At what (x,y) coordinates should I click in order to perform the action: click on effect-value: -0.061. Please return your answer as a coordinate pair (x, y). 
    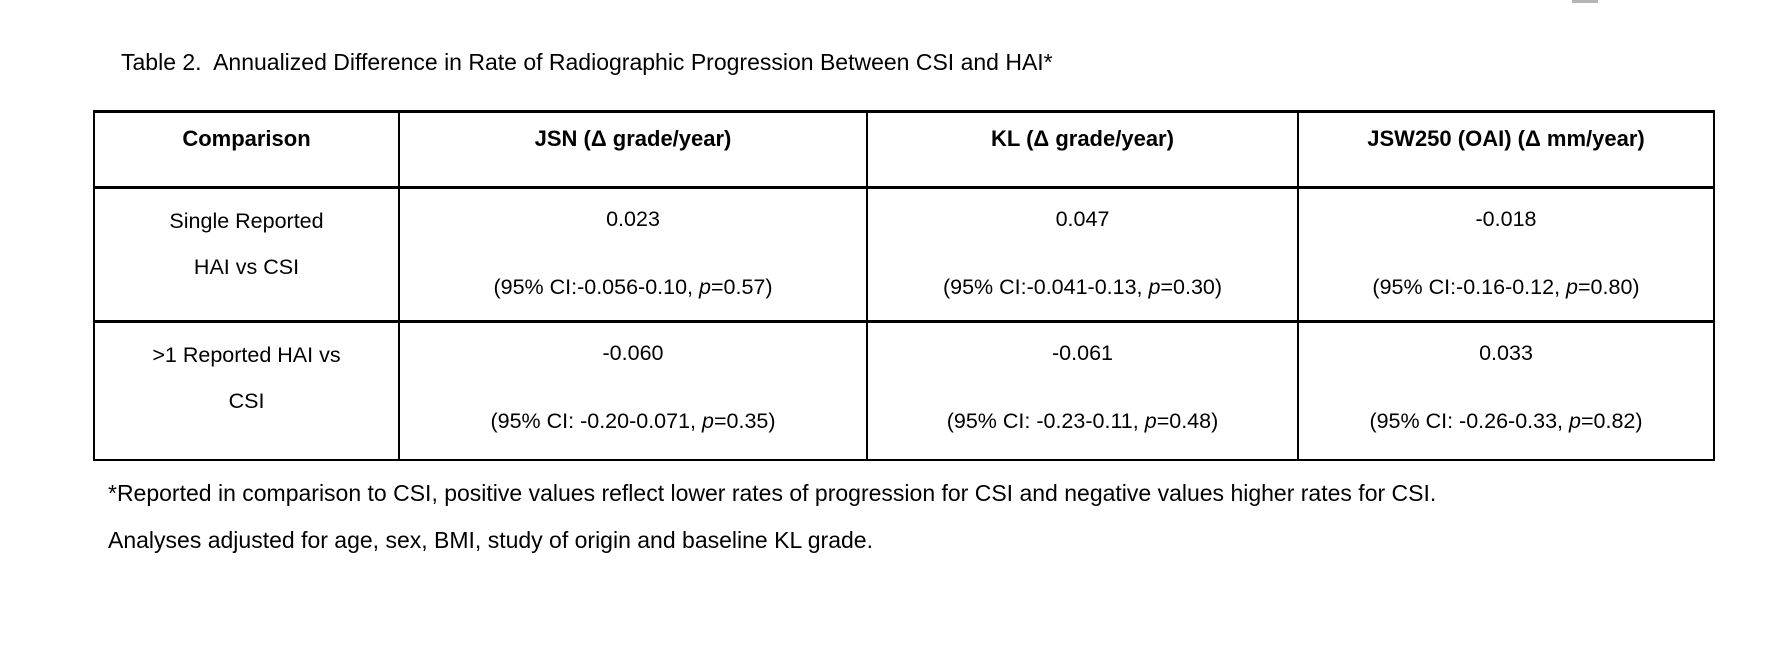
    Looking at the image, I should click on (1082, 353).